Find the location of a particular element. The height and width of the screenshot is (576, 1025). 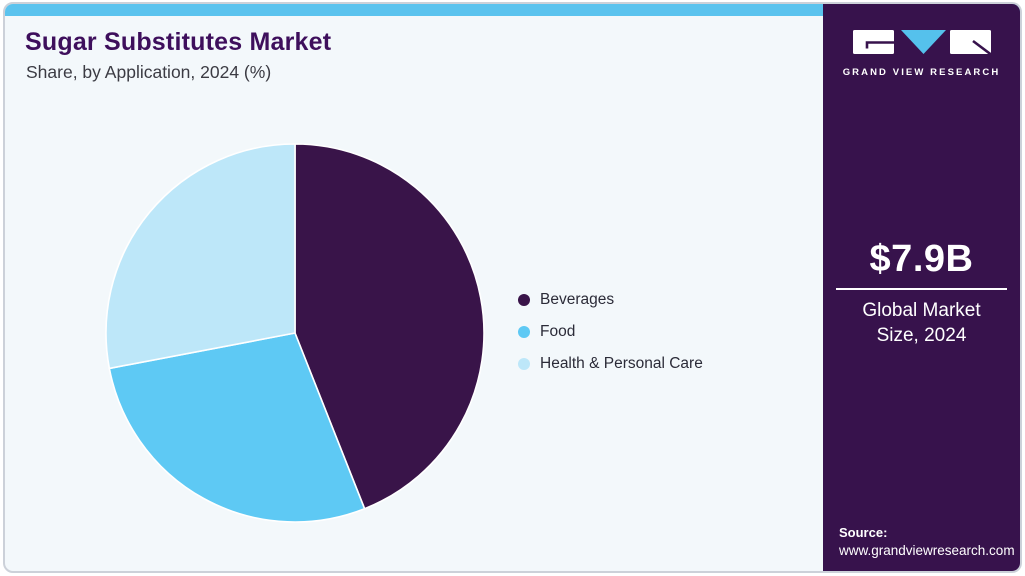

legend-label: Health & Personal Care is located at coordinates (621, 363).